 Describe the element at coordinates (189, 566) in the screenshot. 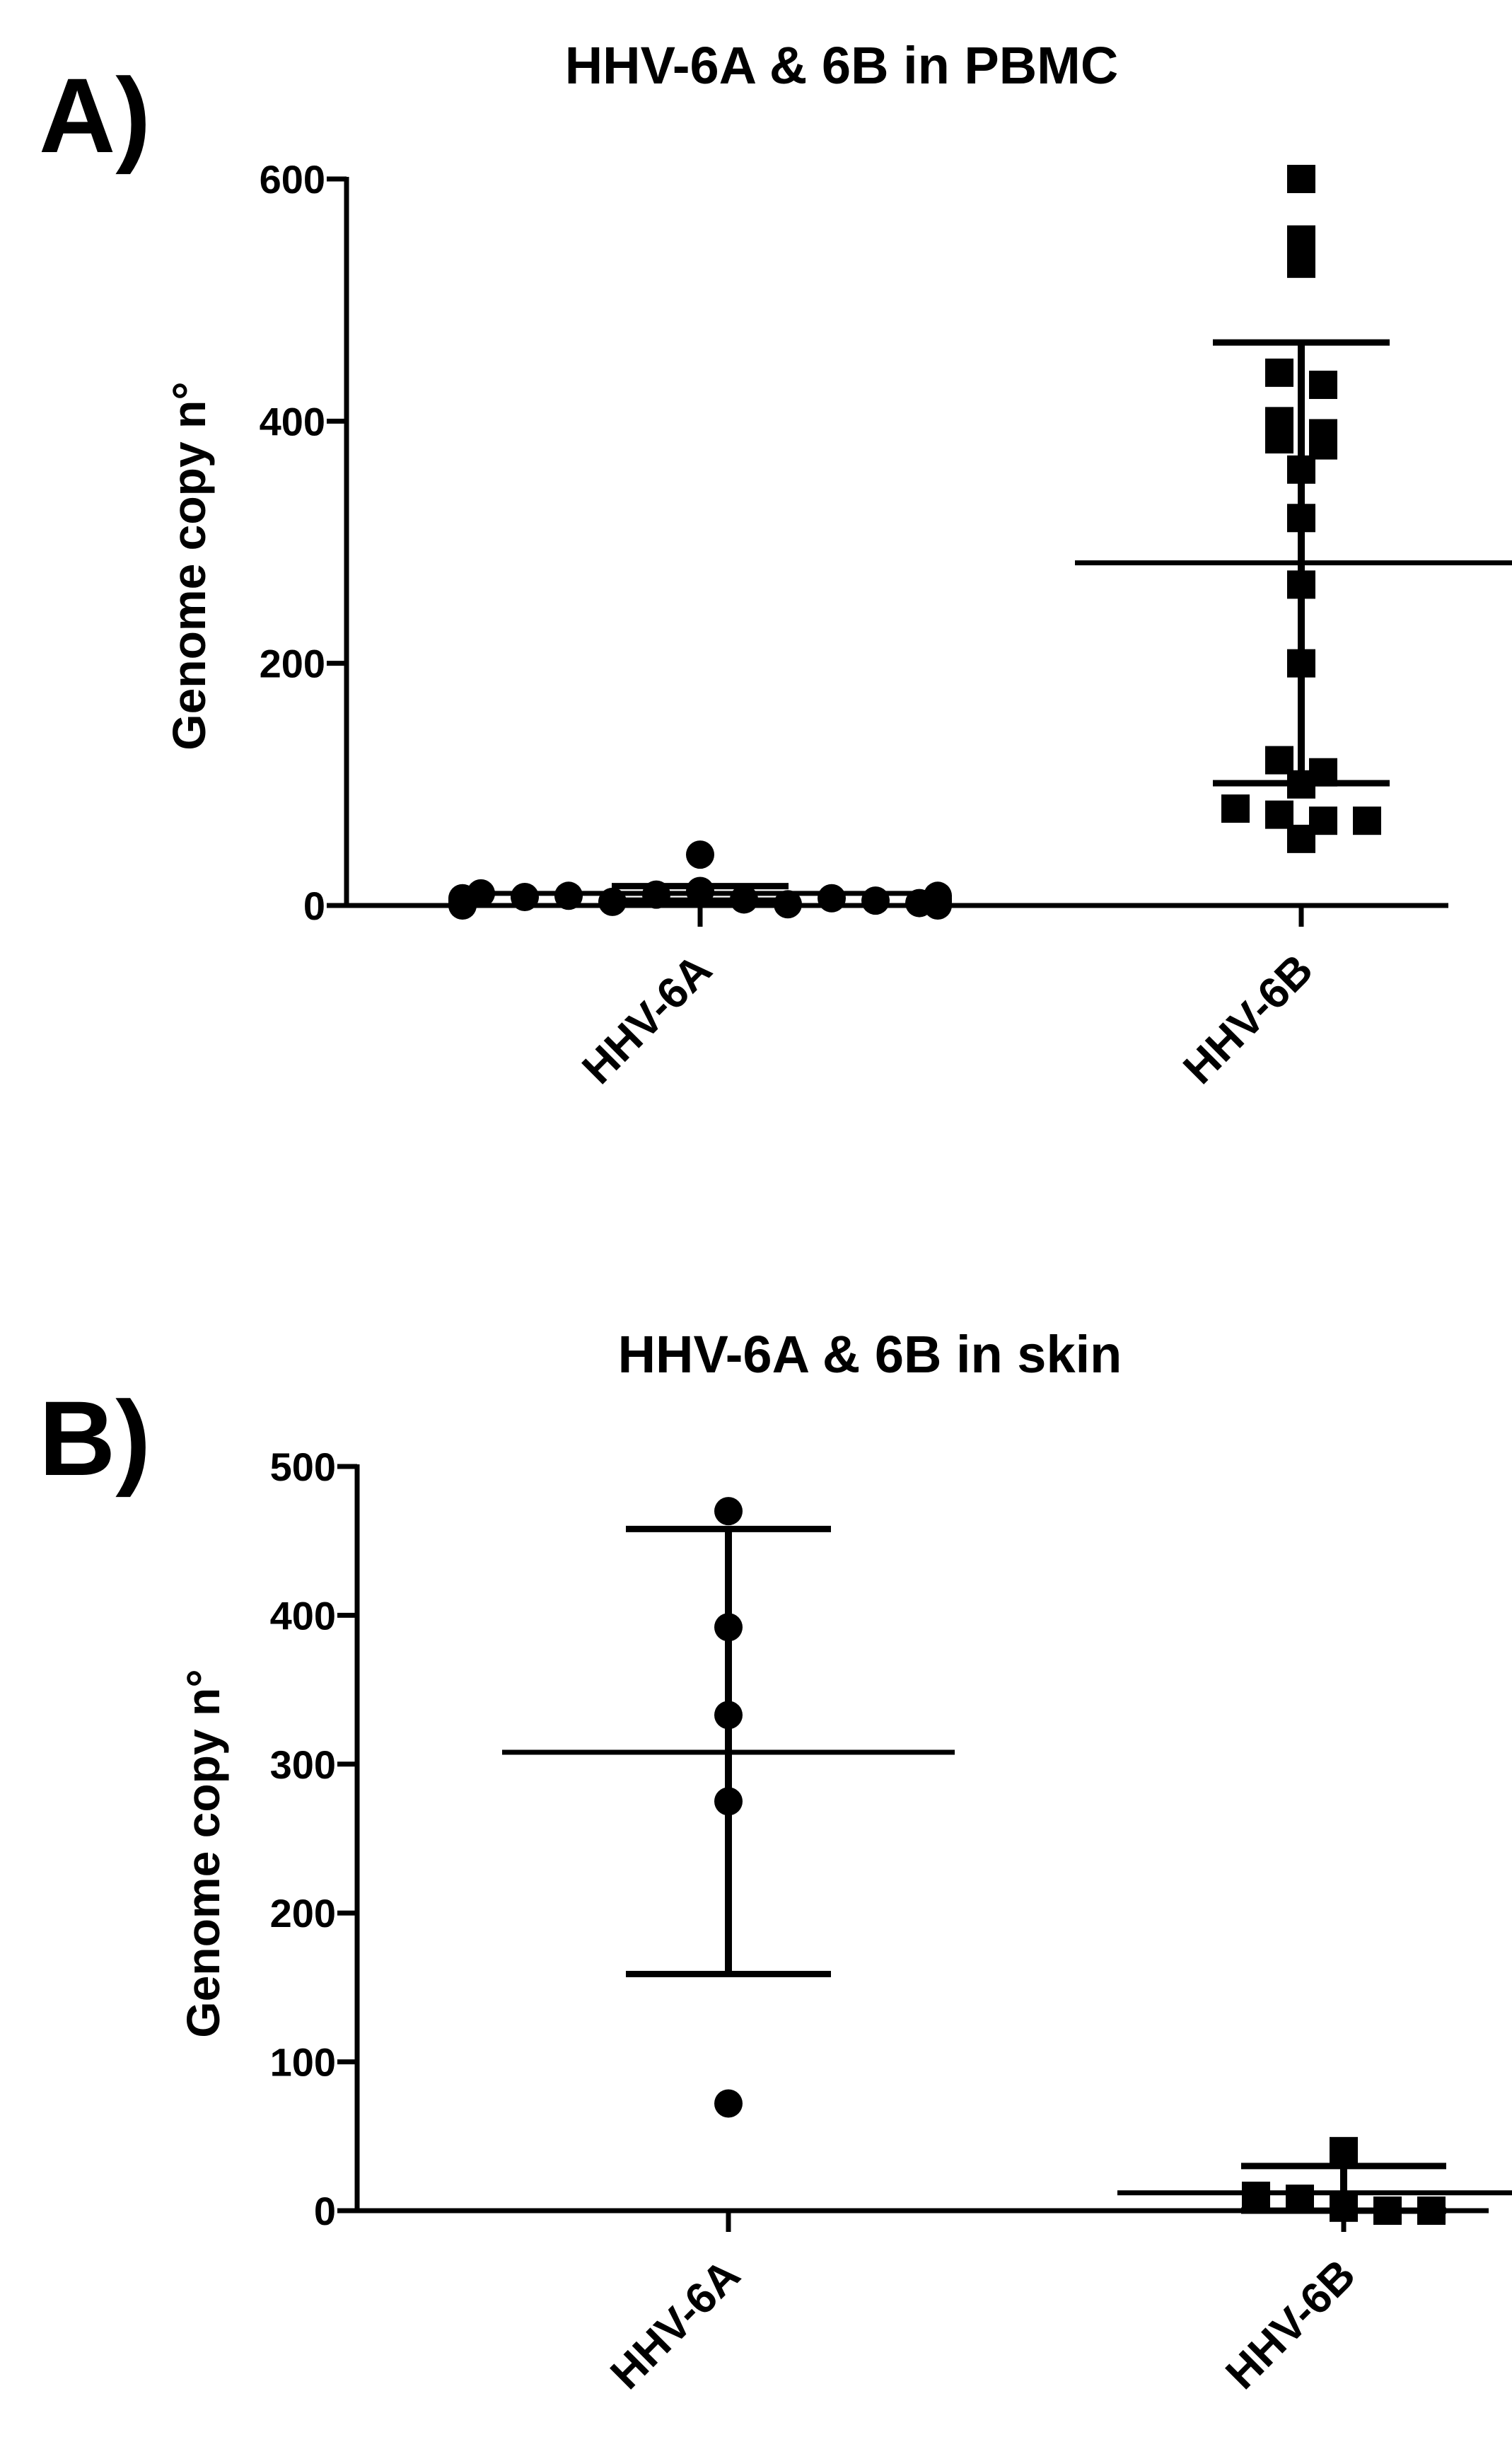

I see `panel-a-y-axis-label: Genome copy n°` at that location.